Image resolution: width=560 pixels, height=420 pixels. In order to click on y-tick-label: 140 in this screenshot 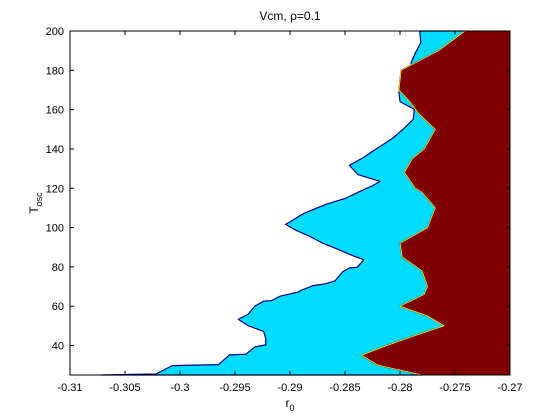, I will do `click(55, 150)`.